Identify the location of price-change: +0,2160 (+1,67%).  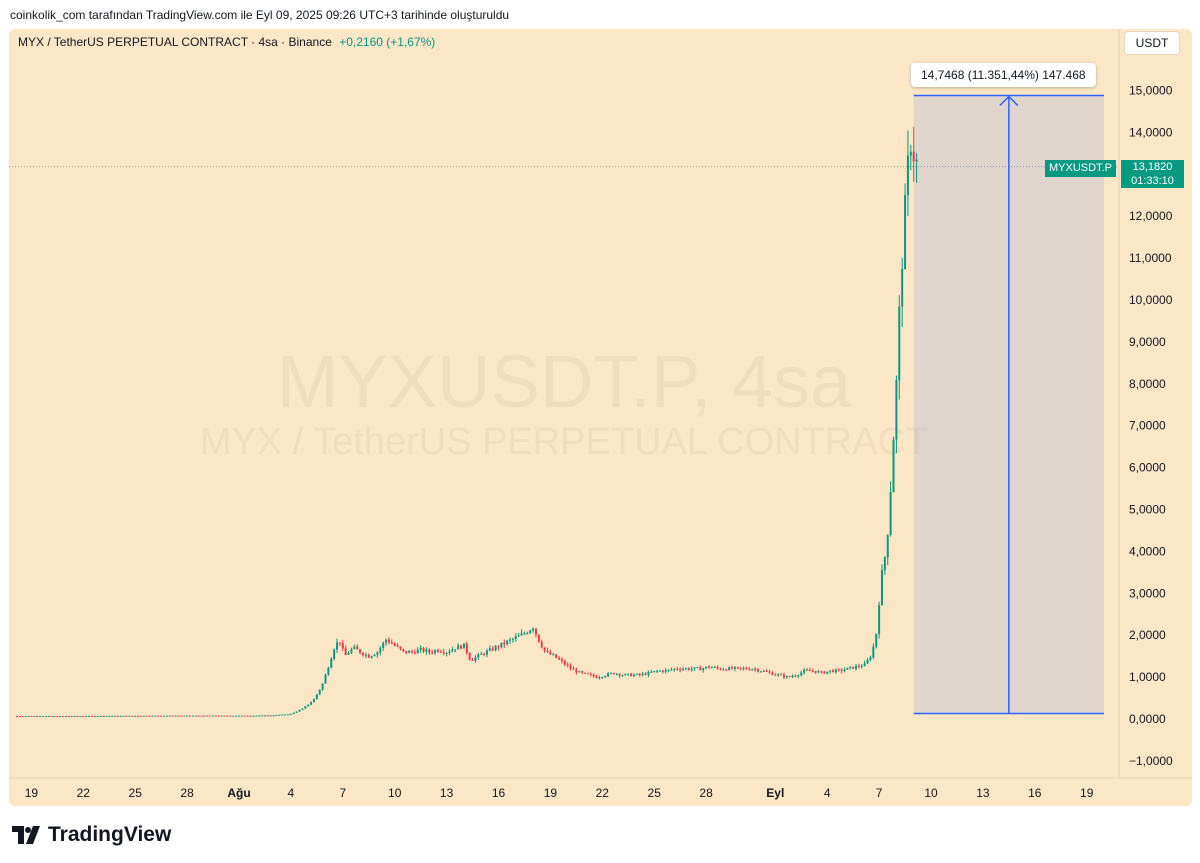
(387, 42).